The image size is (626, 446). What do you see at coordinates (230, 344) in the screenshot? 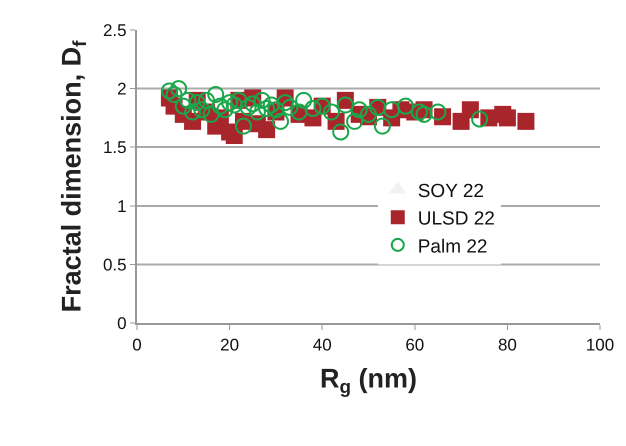
I see `x-tick-label: 20` at bounding box center [230, 344].